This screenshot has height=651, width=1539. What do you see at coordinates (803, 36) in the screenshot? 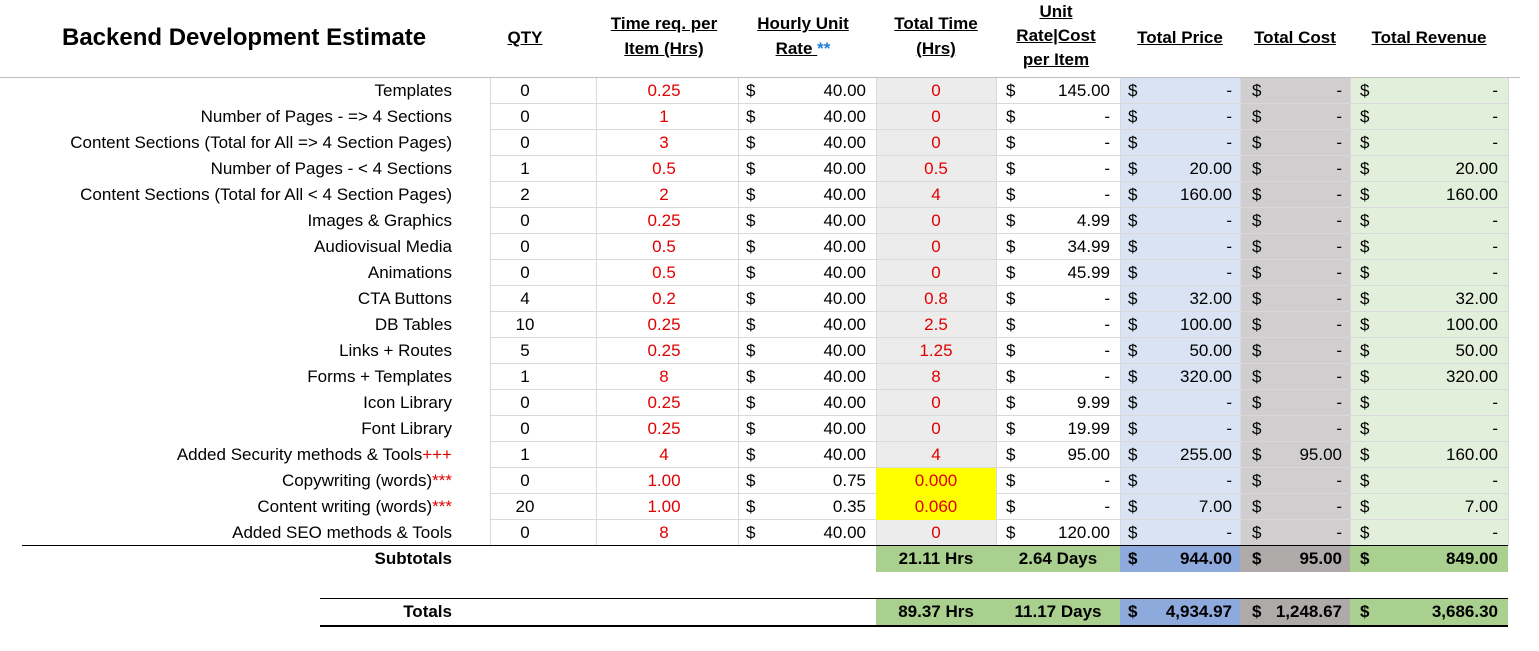
I see `header-hourly: Hourly Unit Rate **` at bounding box center [803, 36].